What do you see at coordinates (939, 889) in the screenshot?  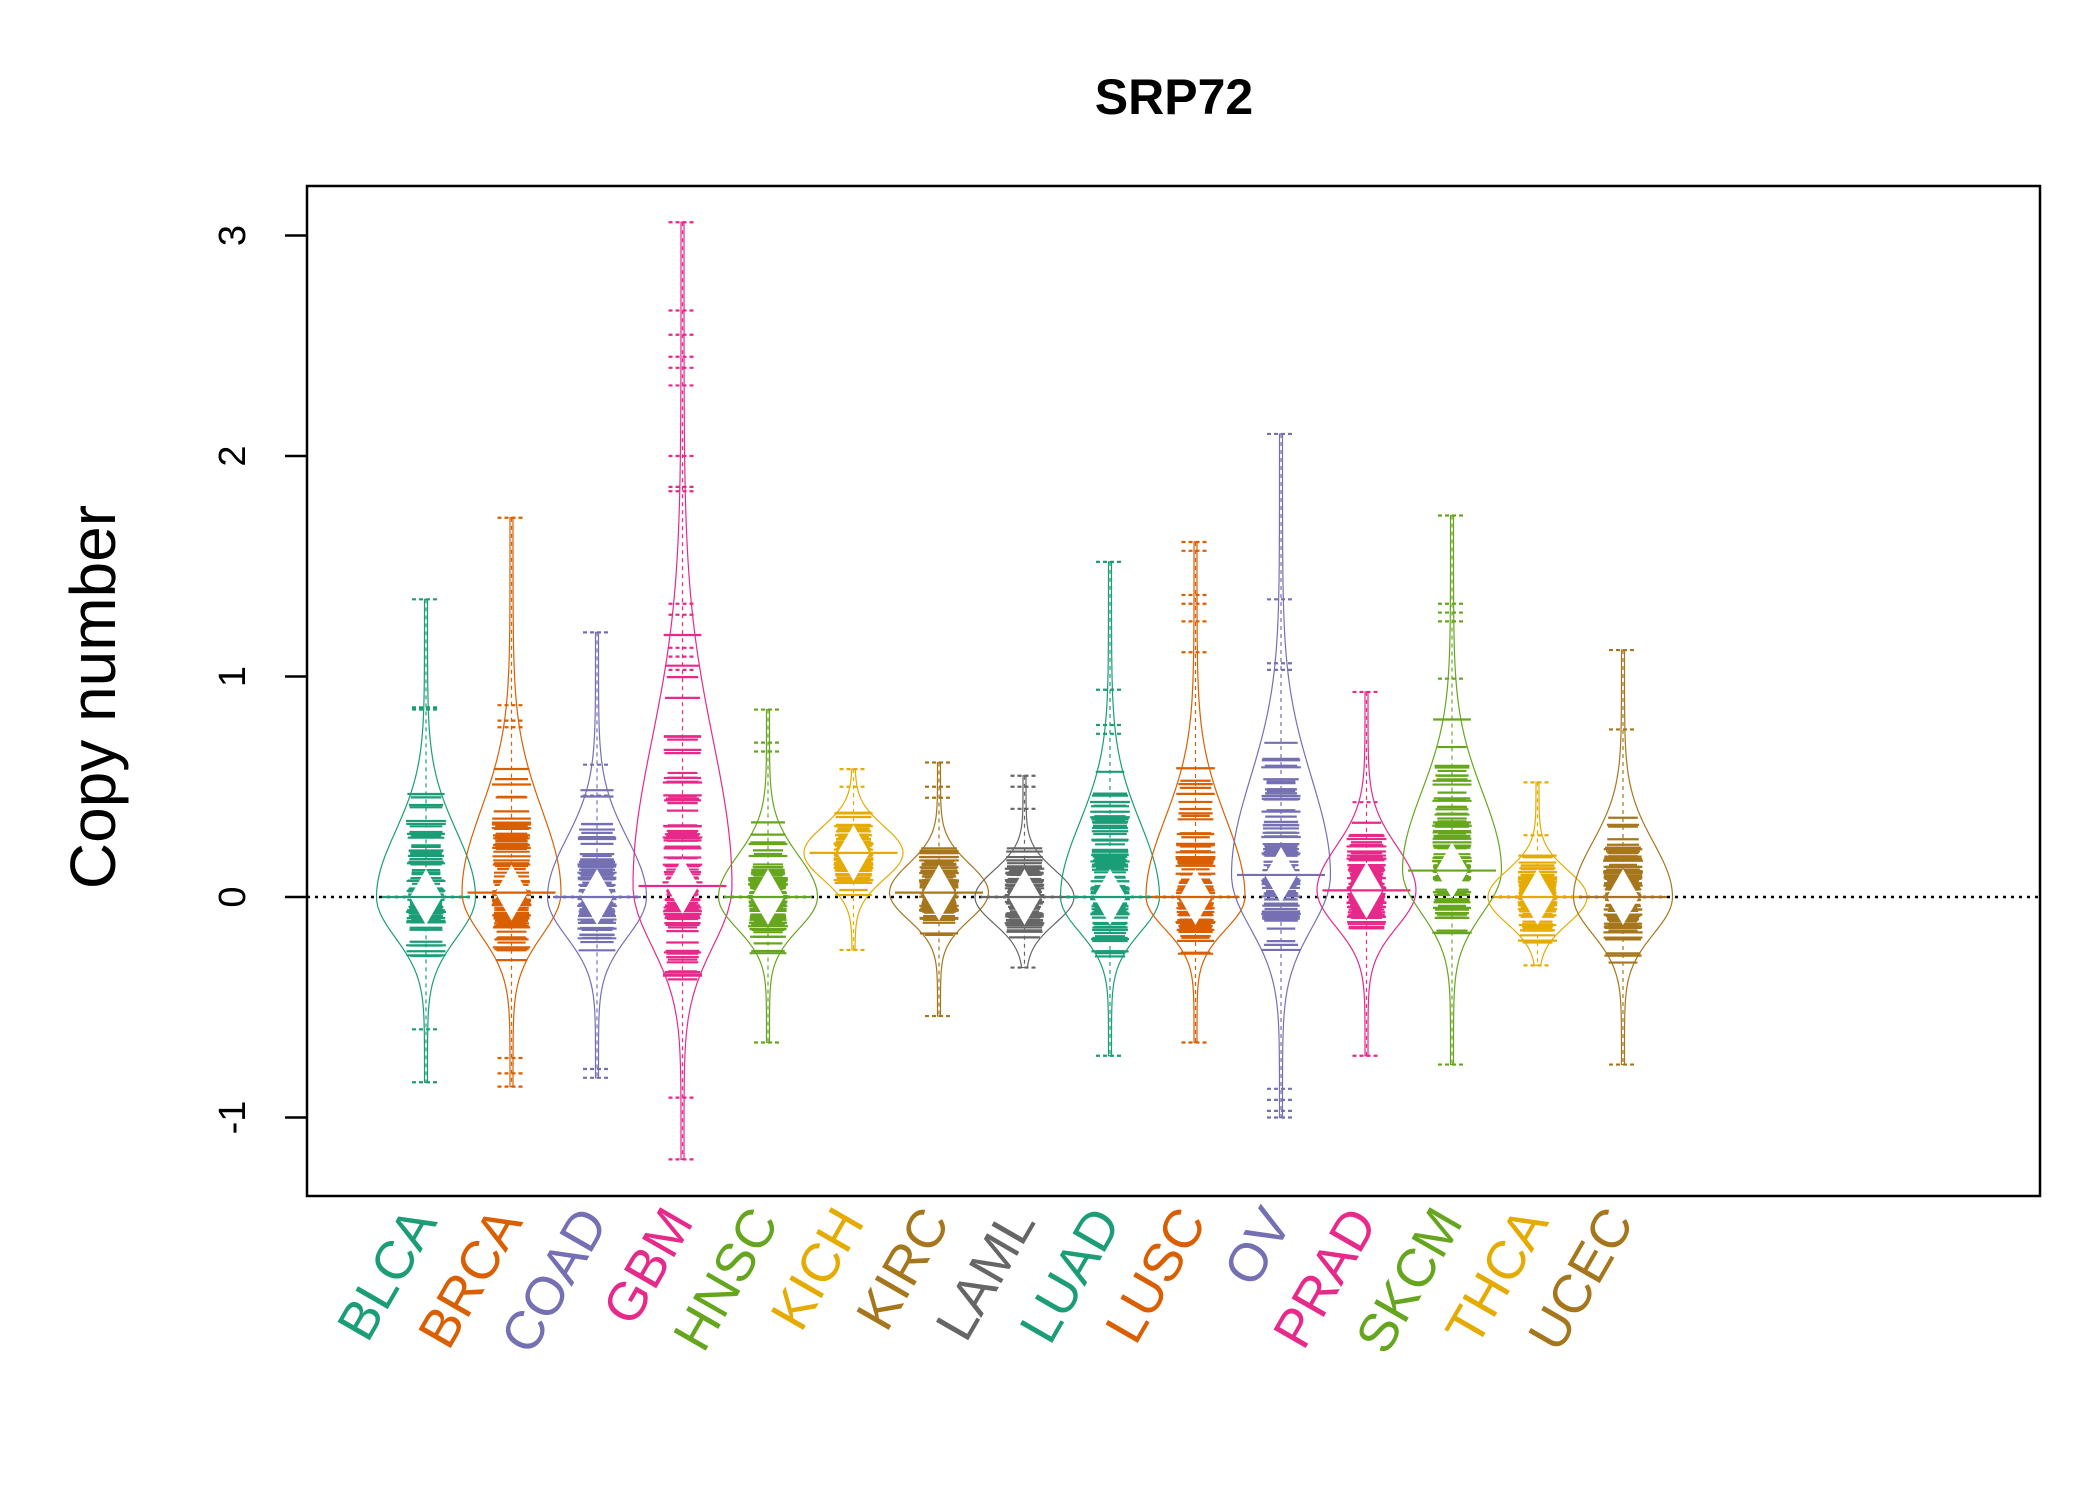 I see `bean-kirc` at bounding box center [939, 889].